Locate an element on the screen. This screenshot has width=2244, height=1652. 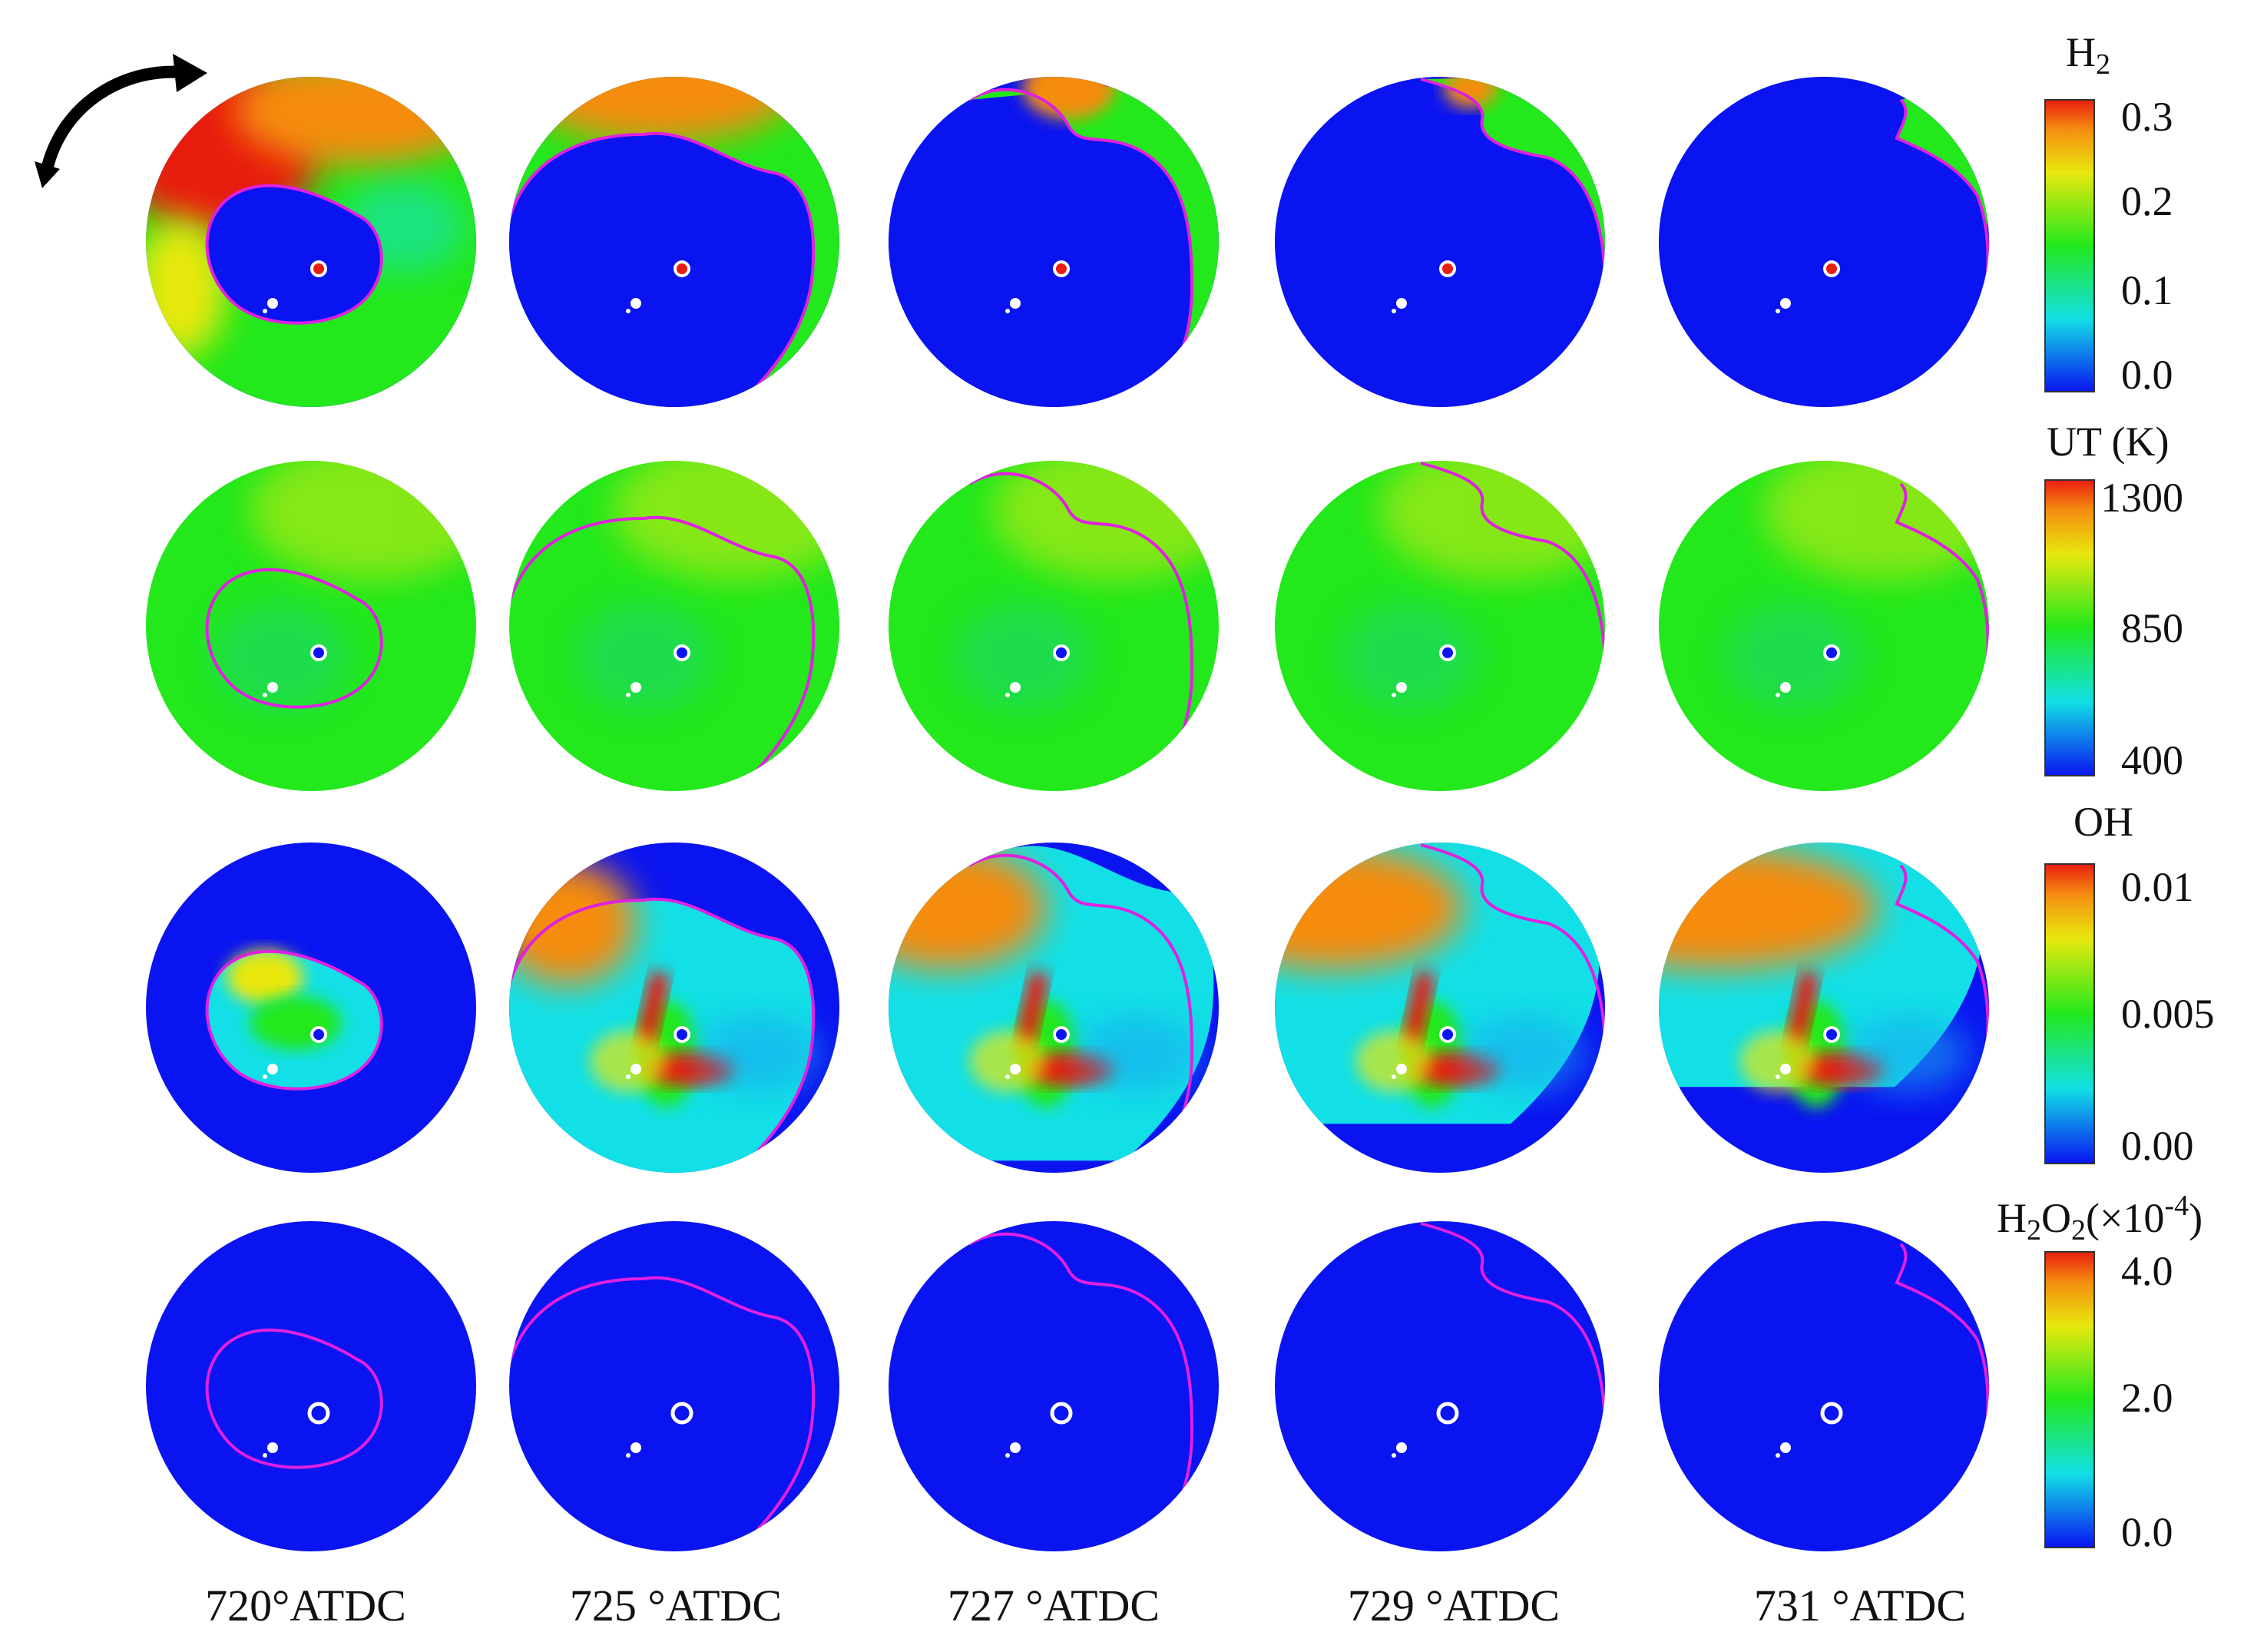
column-caption-727: 727 °ATDC is located at coordinates (1053, 1606).